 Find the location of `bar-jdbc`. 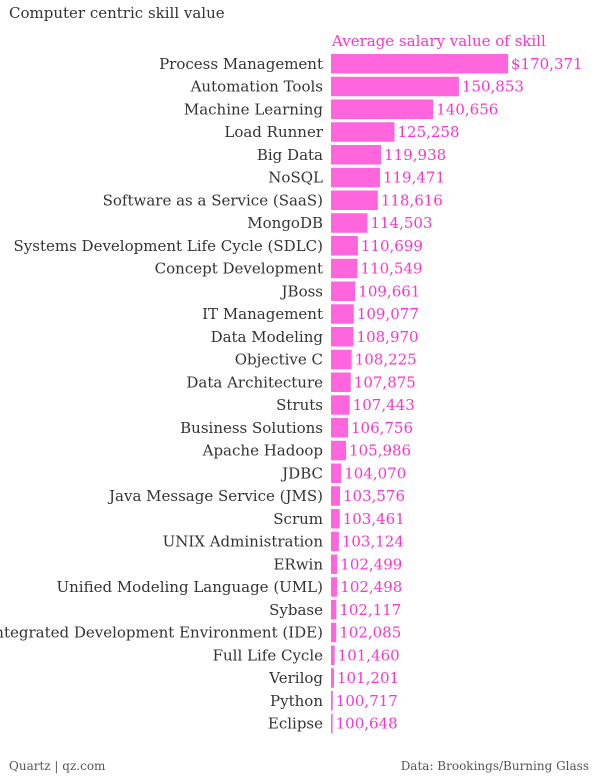

bar-jdbc is located at coordinates (336, 473).